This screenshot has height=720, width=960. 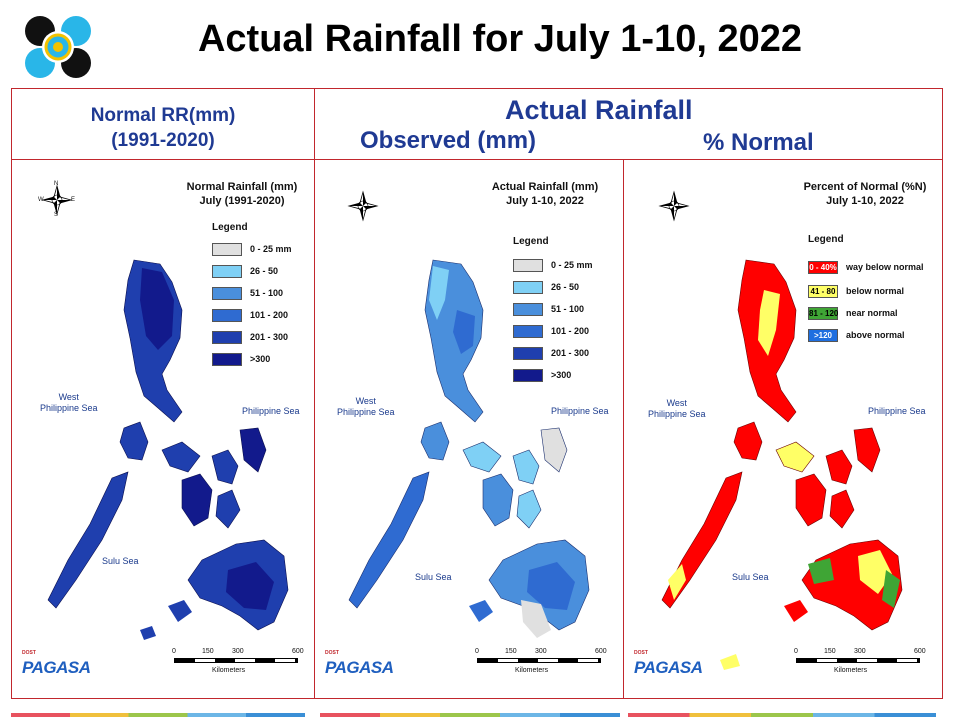 I want to click on map2-legend-title: Legend, so click(x=531, y=241).